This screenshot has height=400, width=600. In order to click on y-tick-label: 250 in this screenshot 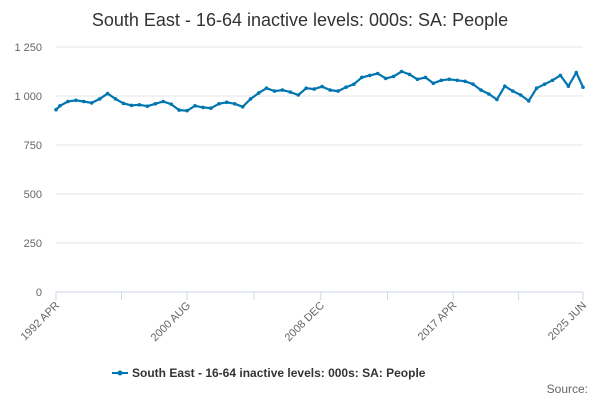, I will do `click(33, 244)`.